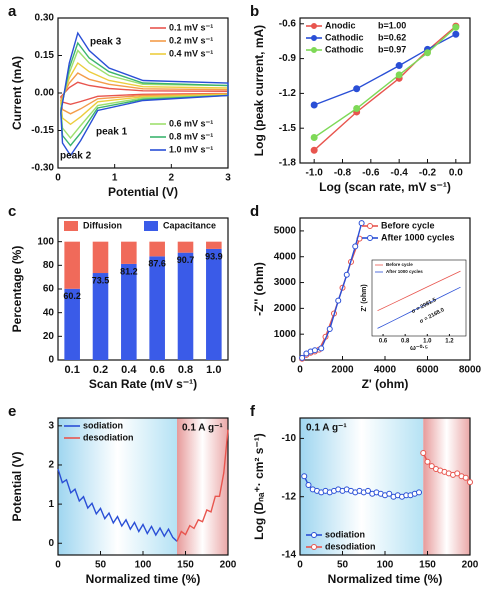 This screenshot has height=595, width=485. I want to click on legend-label: 0.8 mV s⁻¹, so click(191, 136).